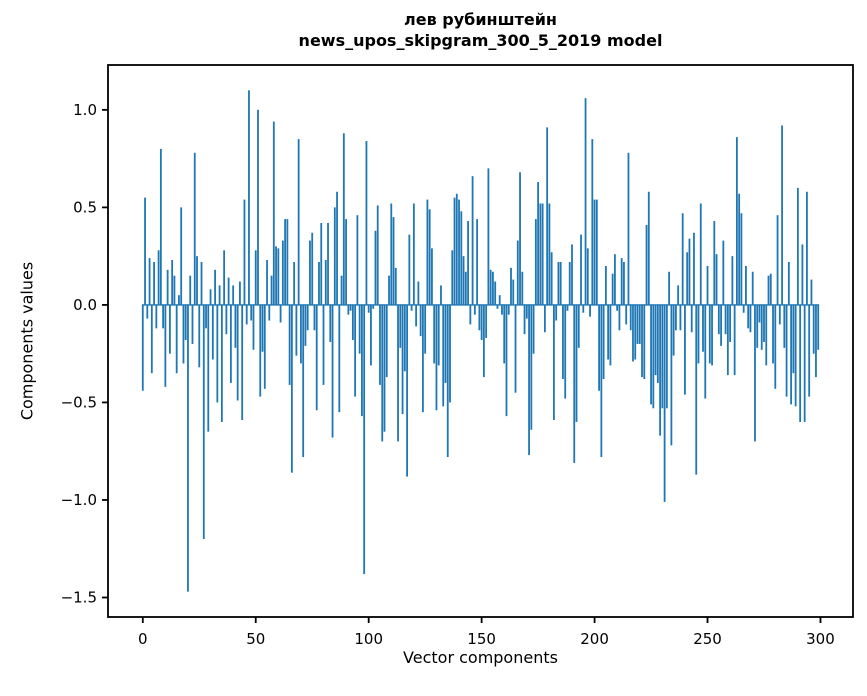  What do you see at coordinates (368, 639) in the screenshot?
I see `x-tick-label: 100` at bounding box center [368, 639].